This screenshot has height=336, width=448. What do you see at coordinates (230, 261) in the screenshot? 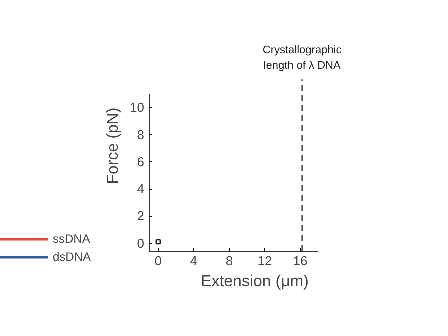
I see `x-tick-label: 8` at bounding box center [230, 261].